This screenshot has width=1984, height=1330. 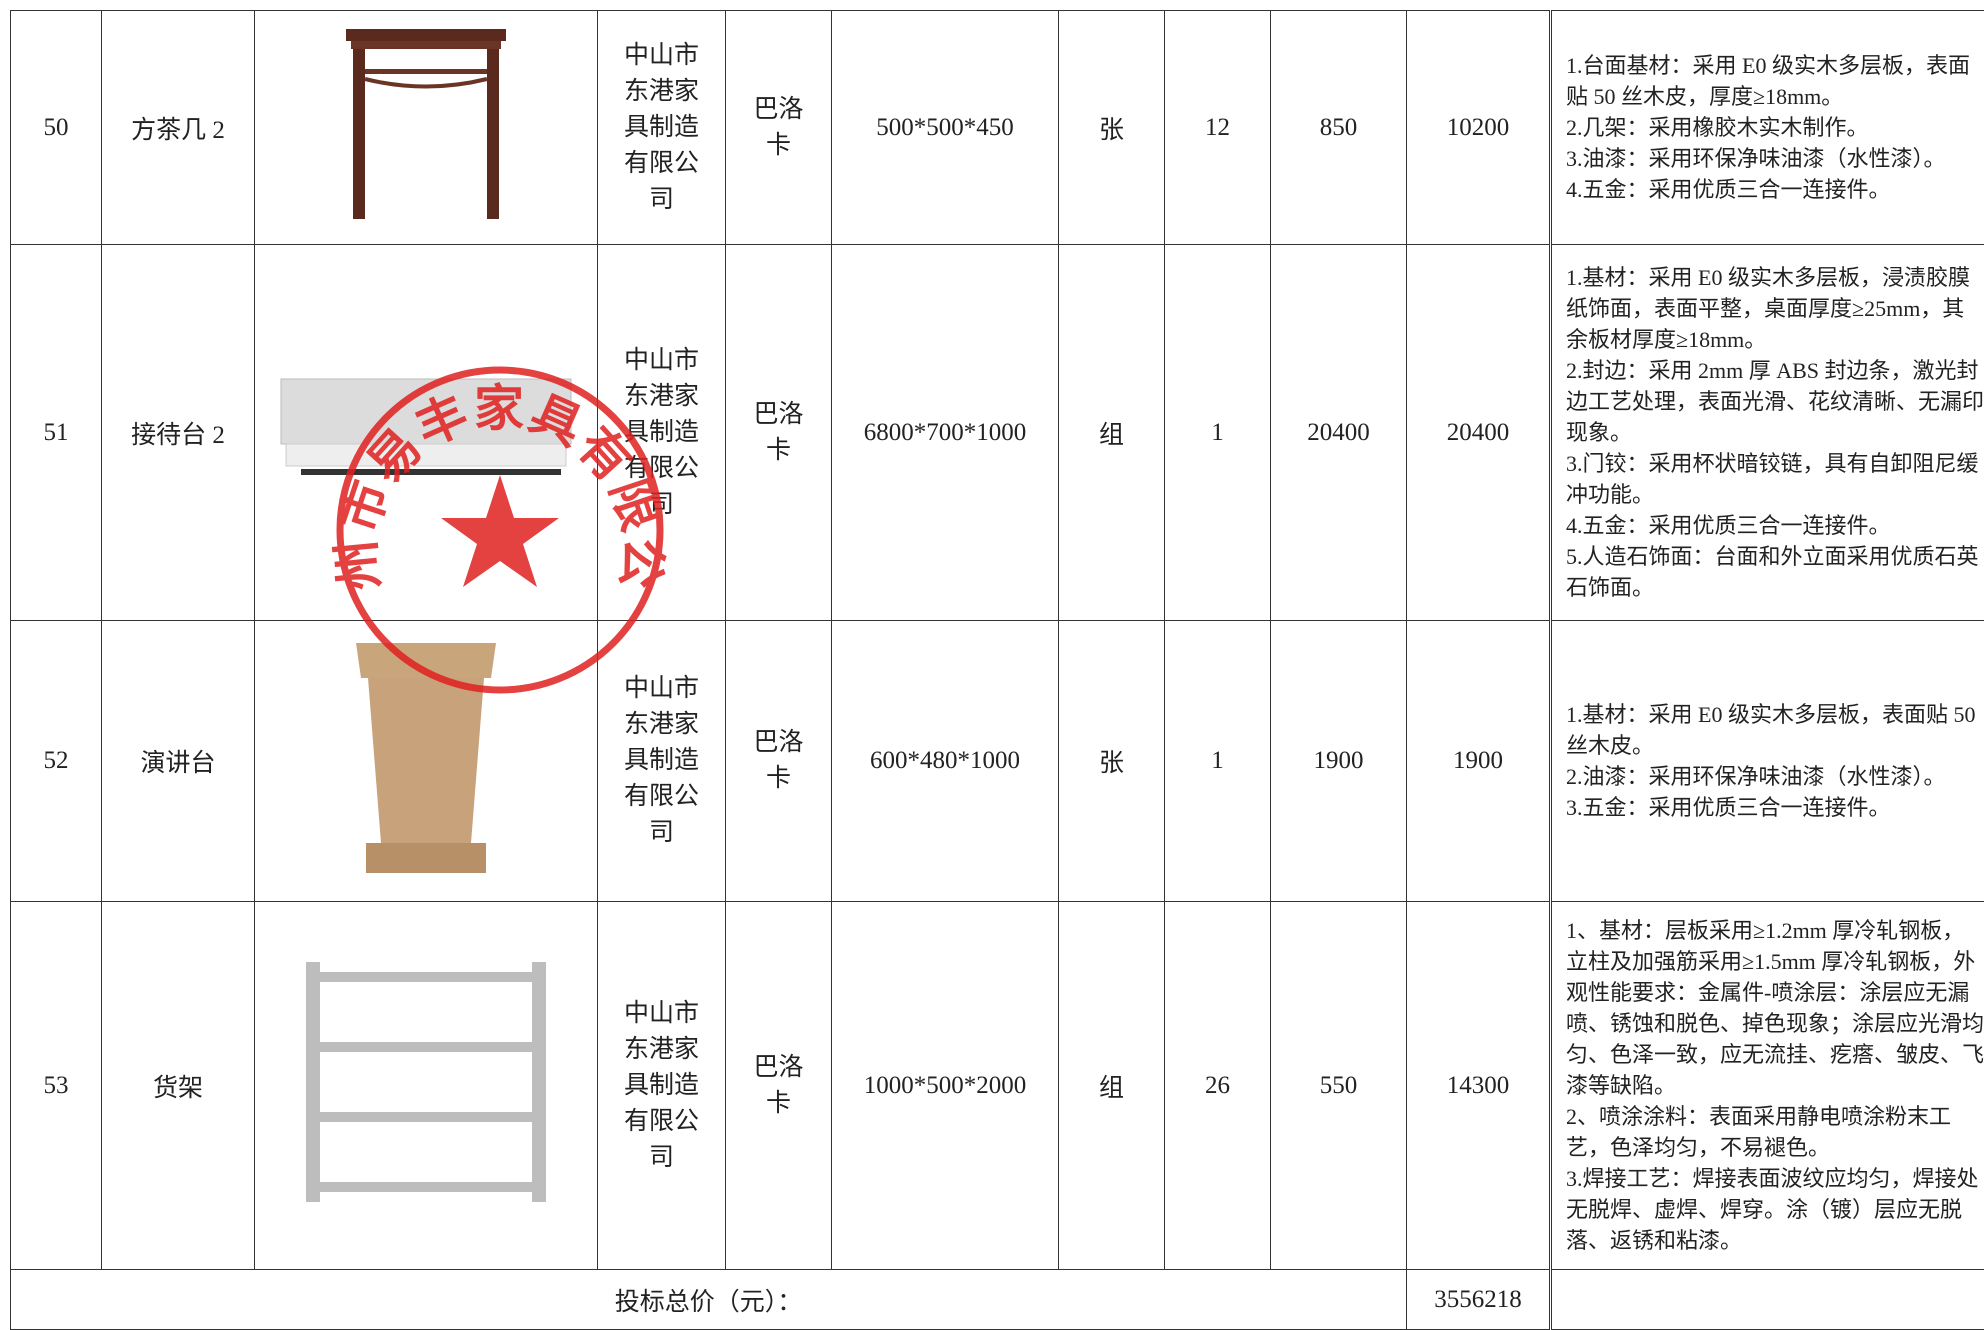 I want to click on description-line: 2.油漆：采用环保净味油漆（水性漆）。, so click(x=1775, y=776).